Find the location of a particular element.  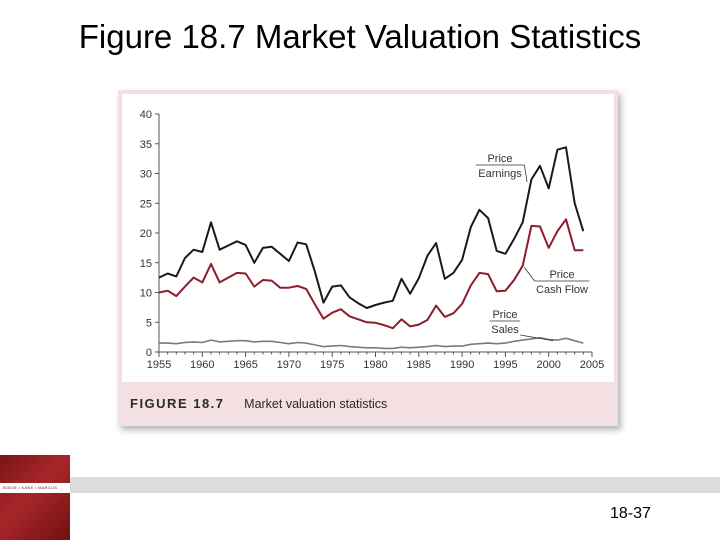

figure-number: FIGURE 18.7 is located at coordinates (177, 403).